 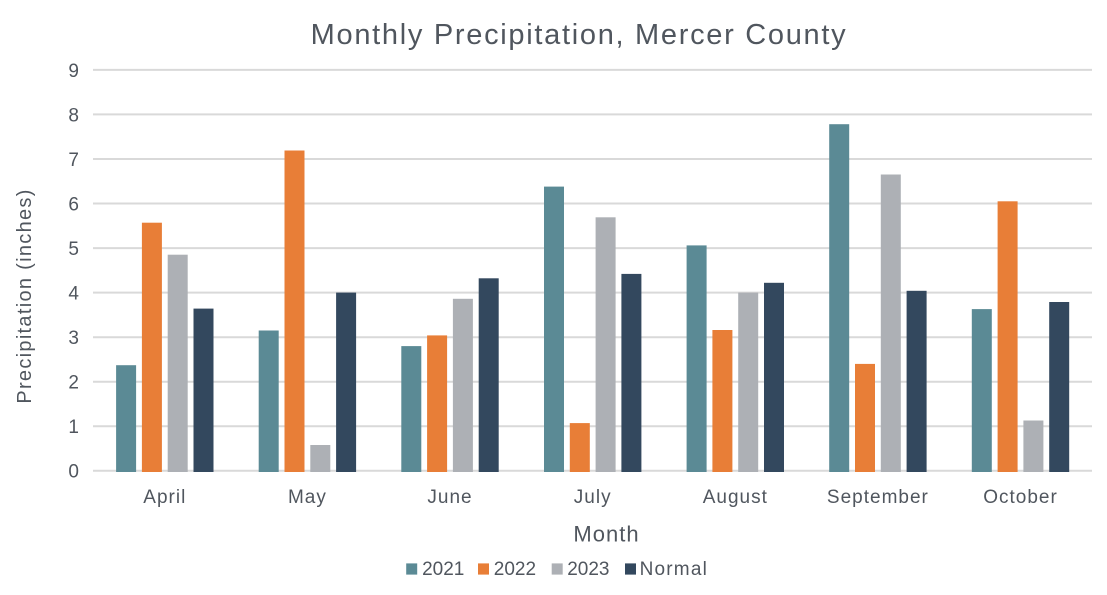 I want to click on svg-text: July, so click(x=593, y=497).